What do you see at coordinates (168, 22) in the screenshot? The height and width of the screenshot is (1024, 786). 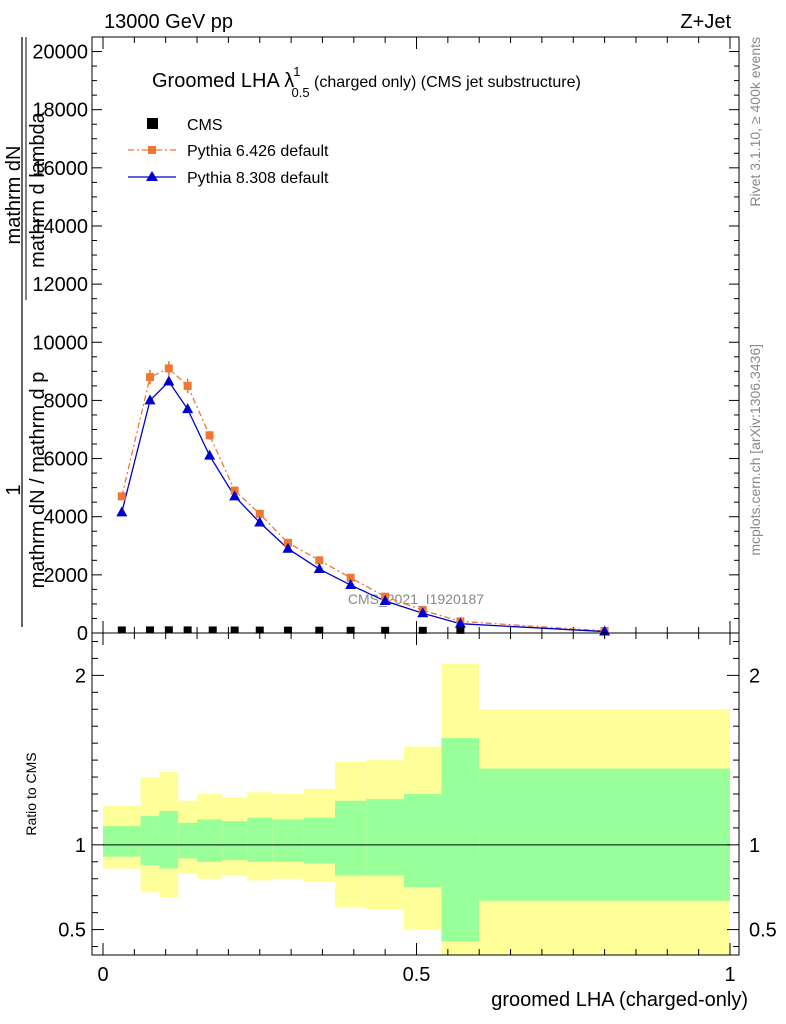 I see `header-energy: 13000 GeV pp` at bounding box center [168, 22].